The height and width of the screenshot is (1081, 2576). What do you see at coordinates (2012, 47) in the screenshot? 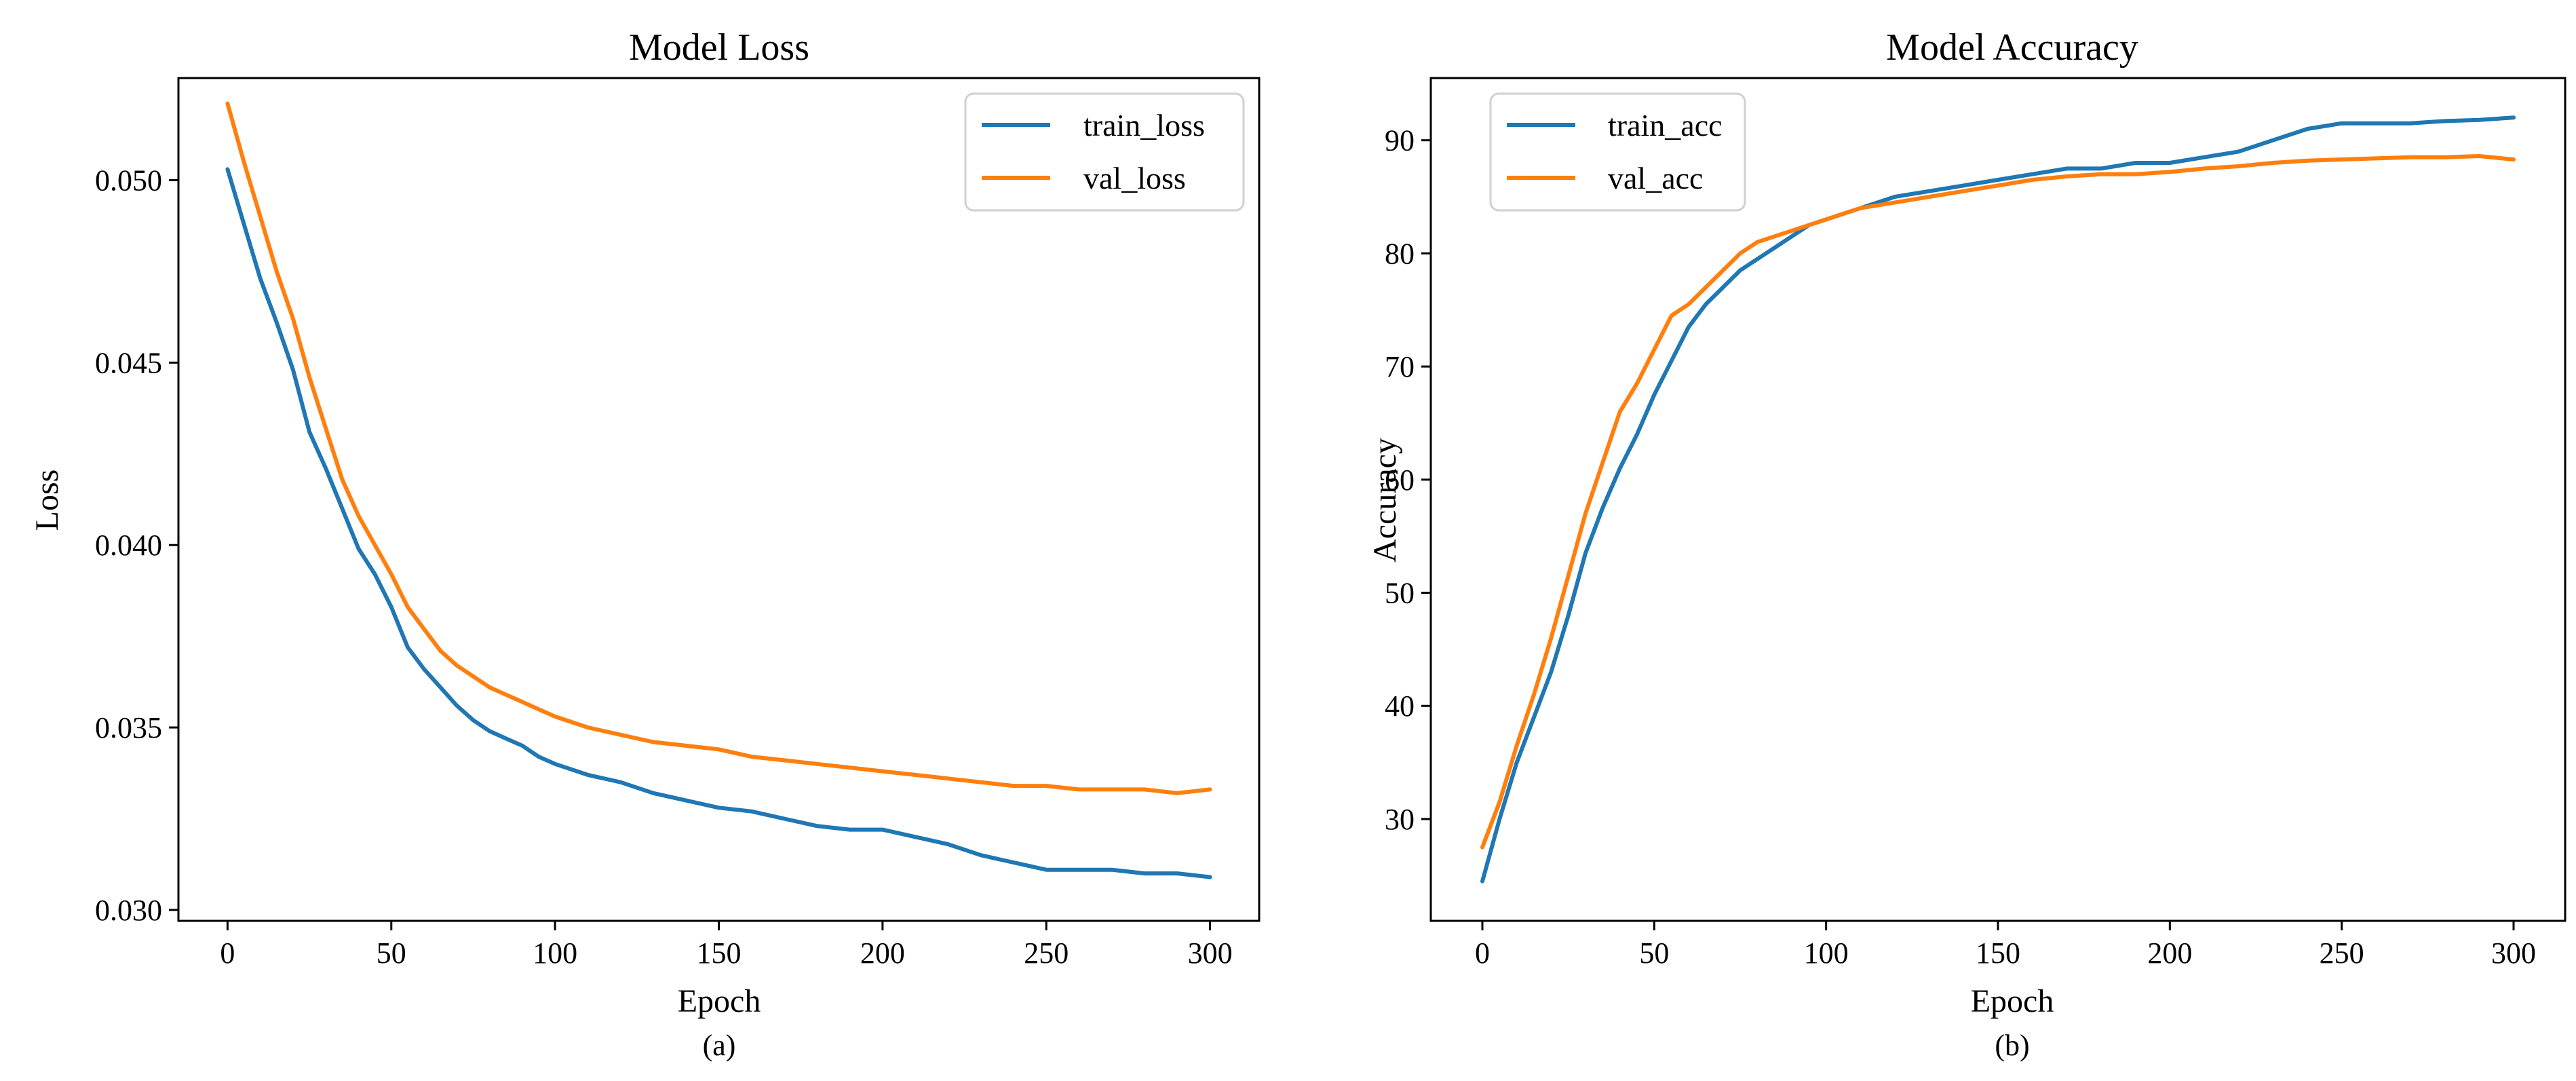
I see `accuracy-chart-title: Model Accuracy` at bounding box center [2012, 47].